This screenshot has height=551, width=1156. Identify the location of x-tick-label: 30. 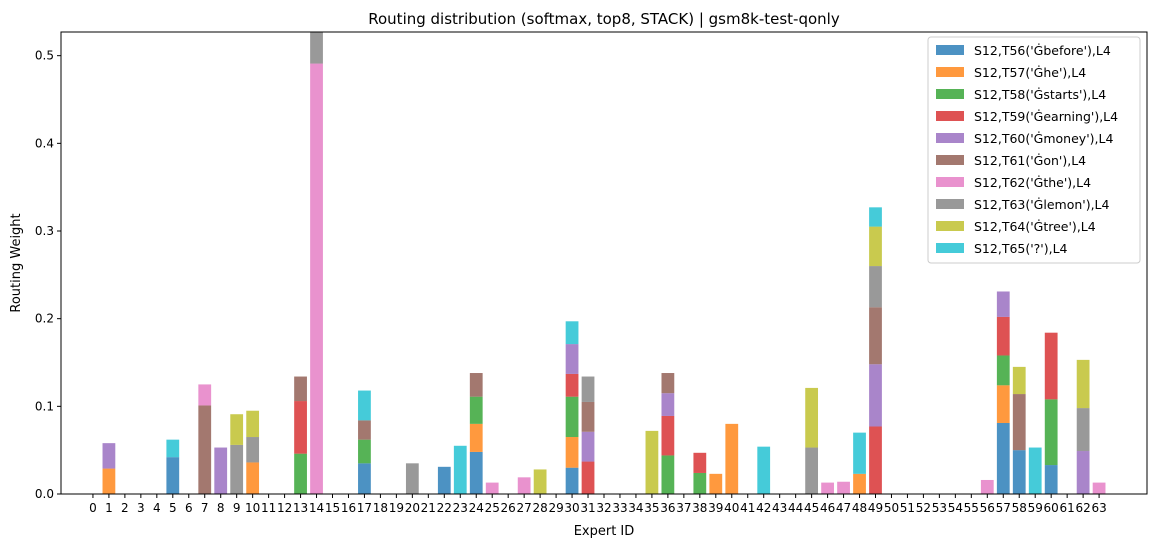
(571, 508).